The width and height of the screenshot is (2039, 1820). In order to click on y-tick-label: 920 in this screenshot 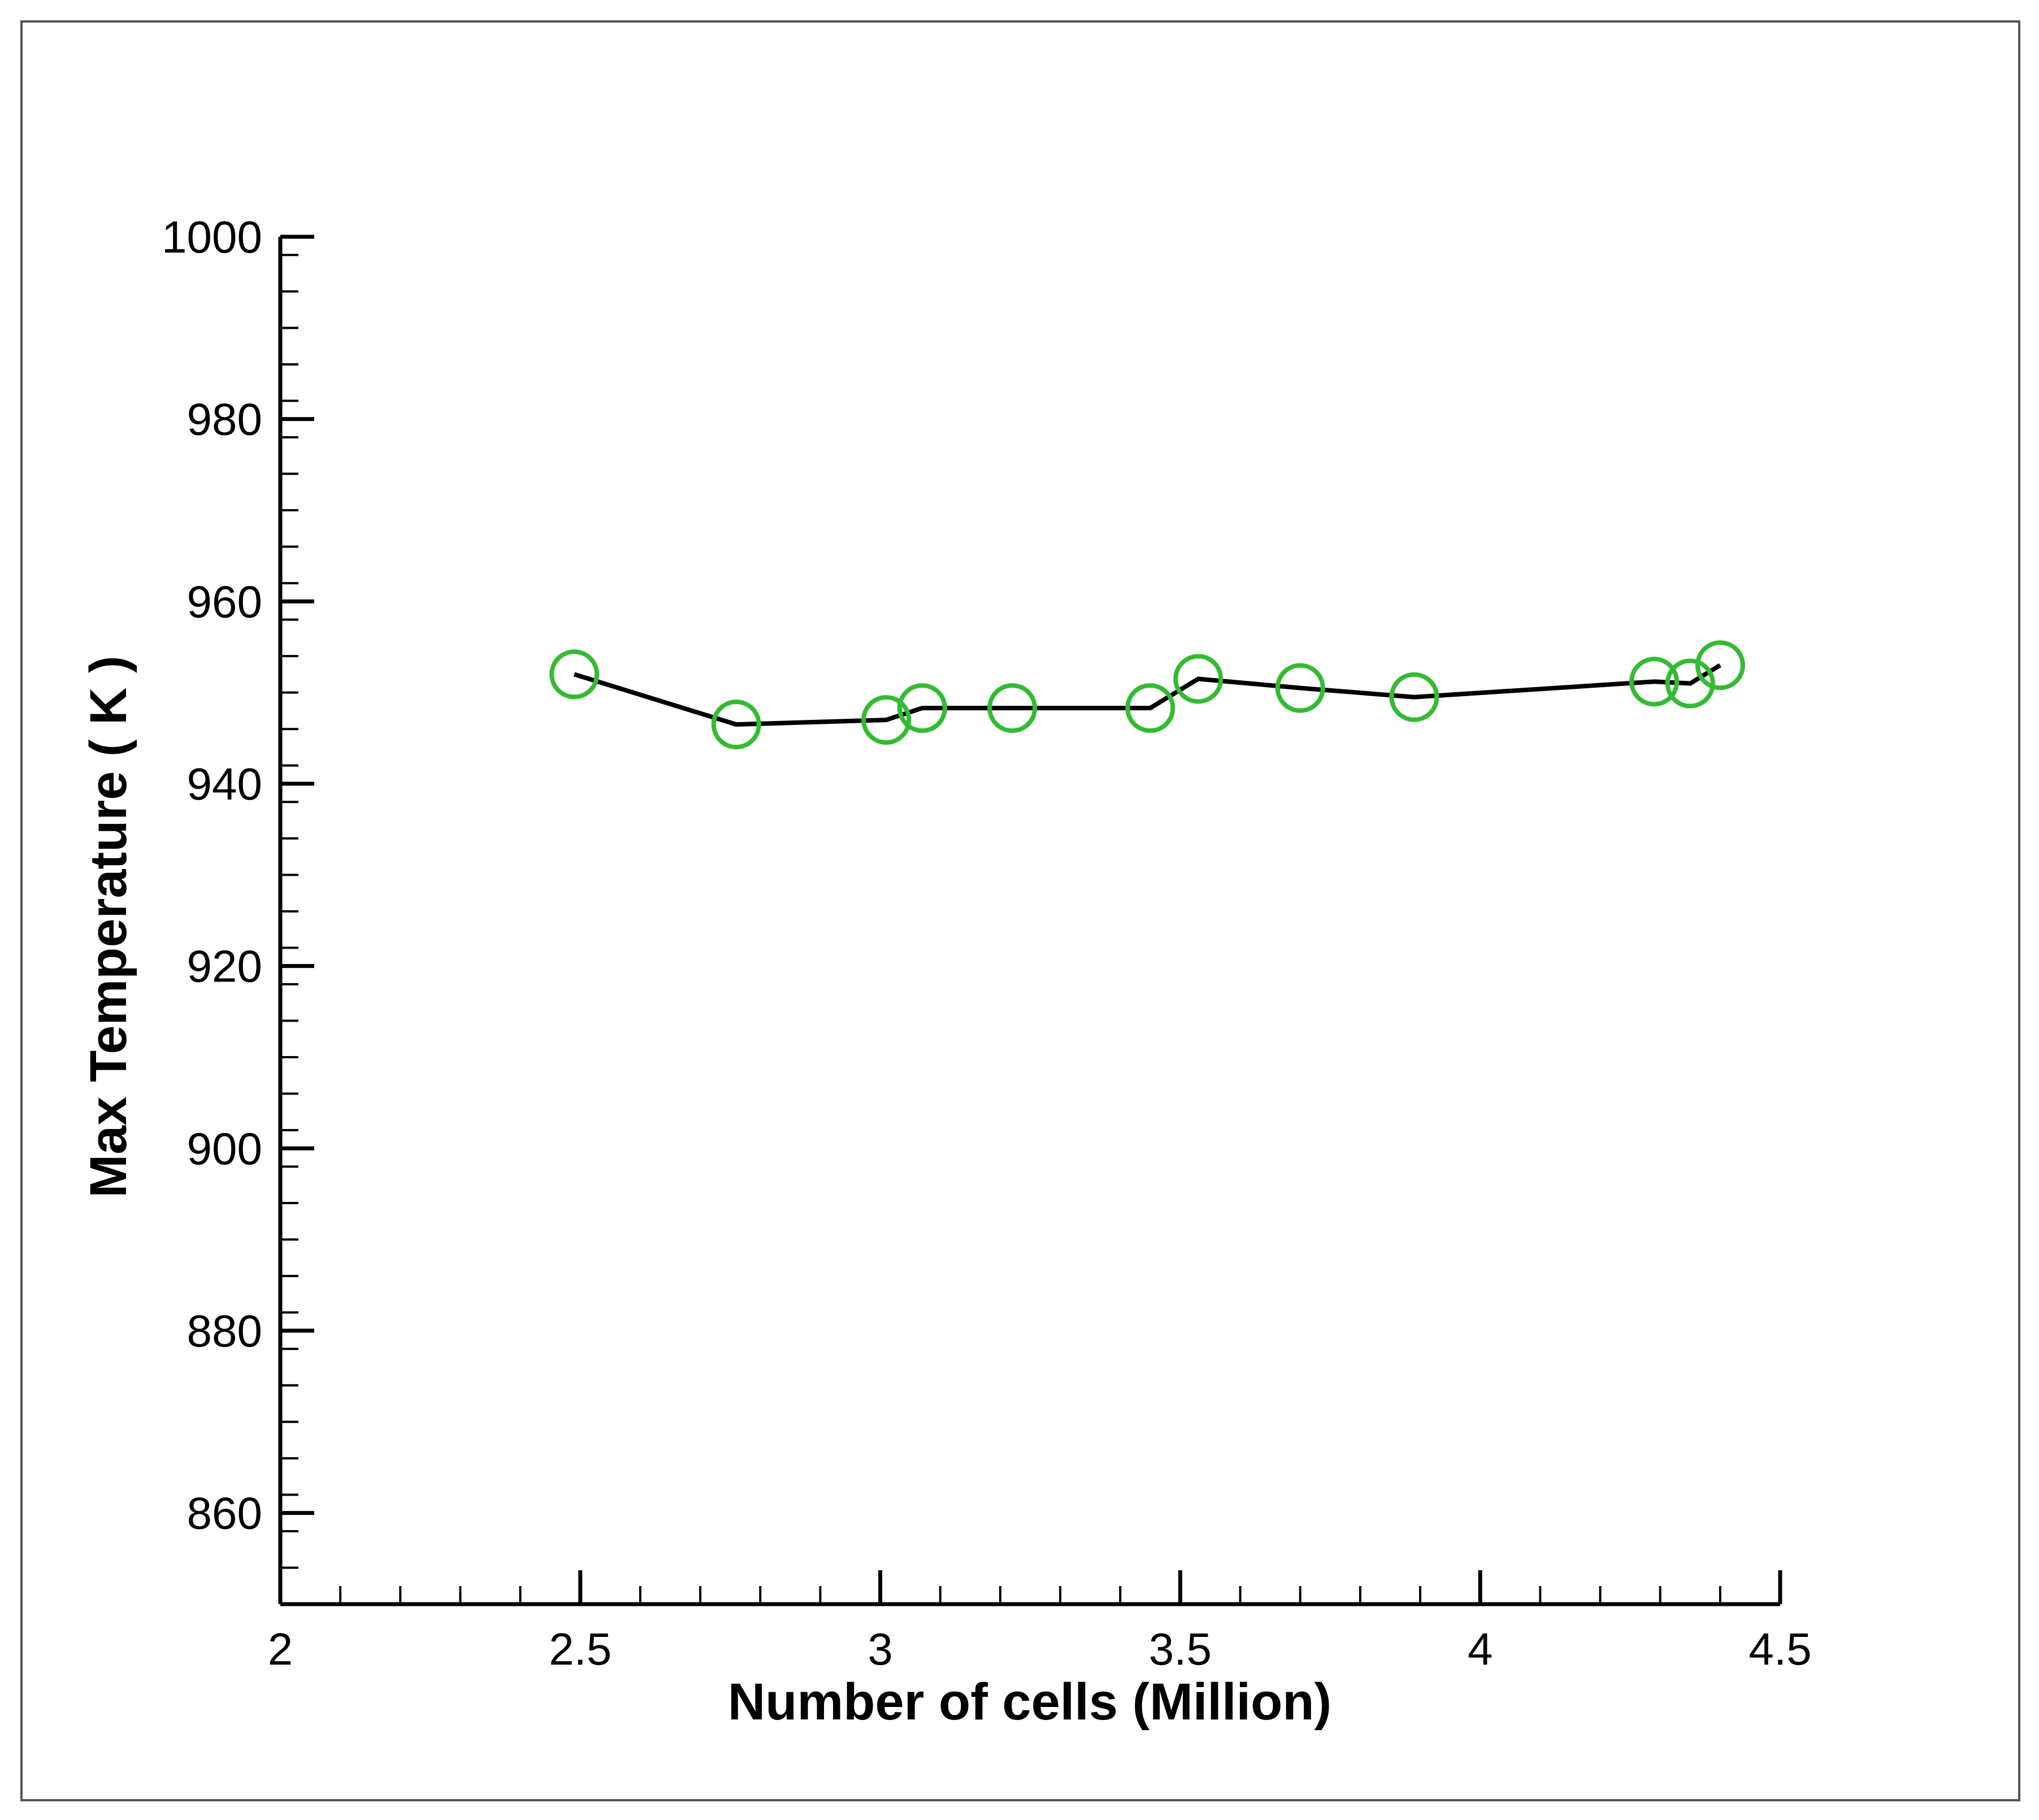, I will do `click(225, 966)`.